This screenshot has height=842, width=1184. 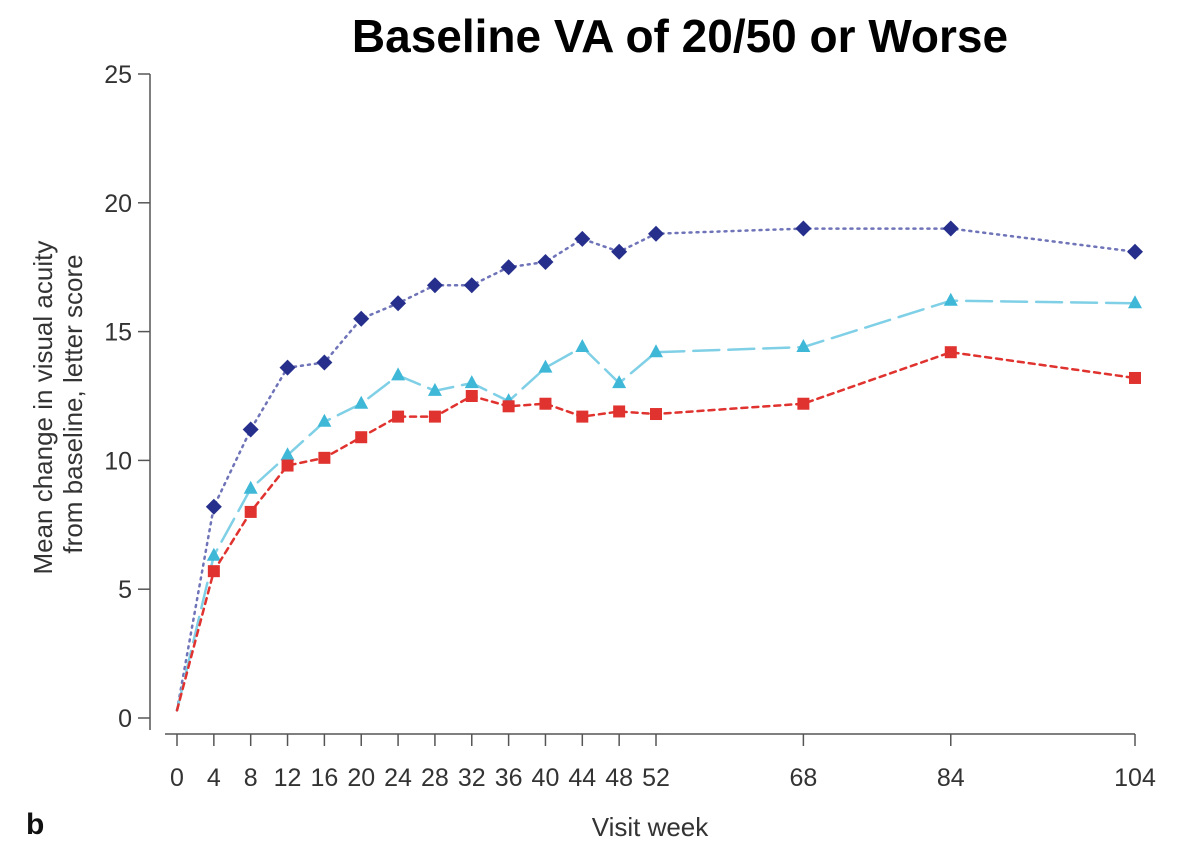 I want to click on x-tick-label: 68, so click(x=803, y=778).